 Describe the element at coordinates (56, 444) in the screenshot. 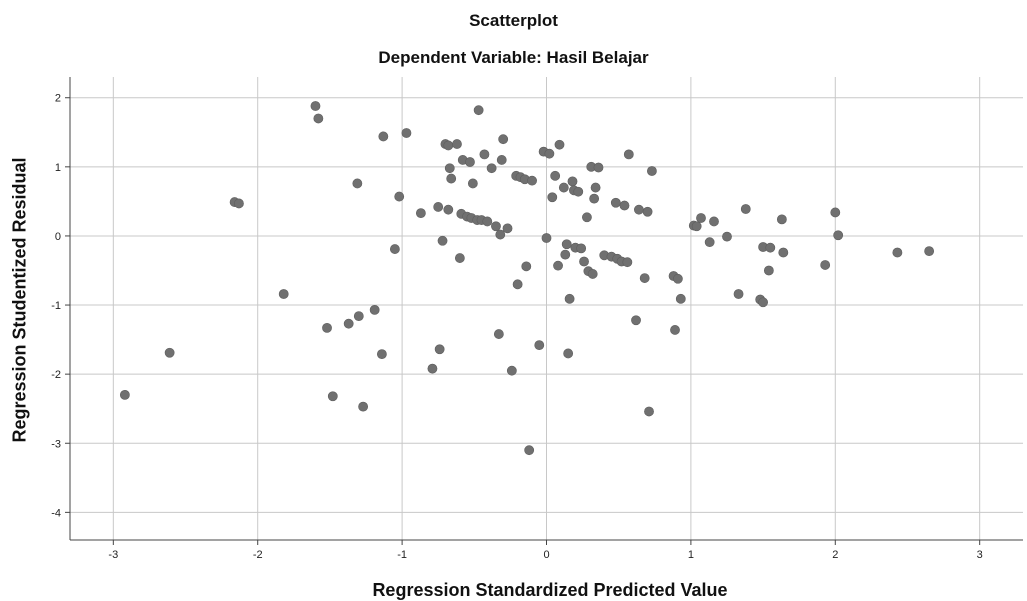

I see `y-tick-label: -3` at that location.